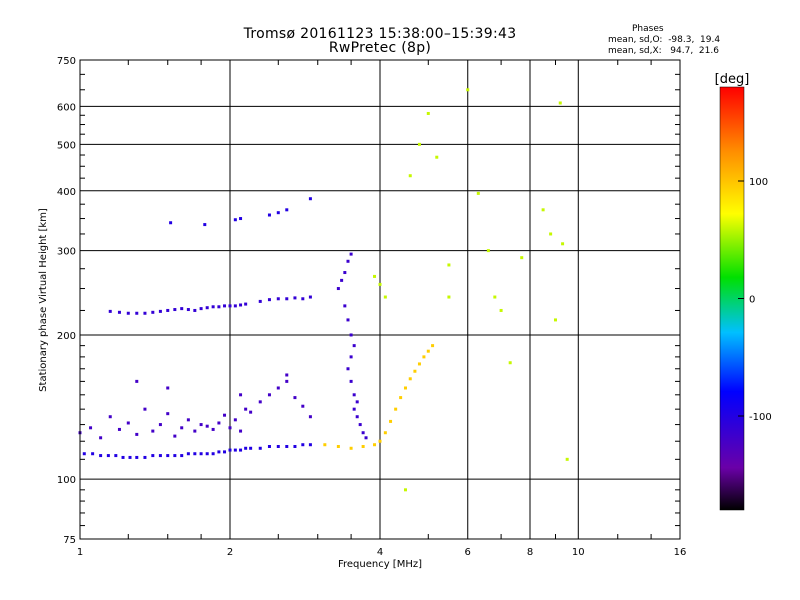  What do you see at coordinates (468, 552) in the screenshot?
I see `x-tick-label: 6` at bounding box center [468, 552].